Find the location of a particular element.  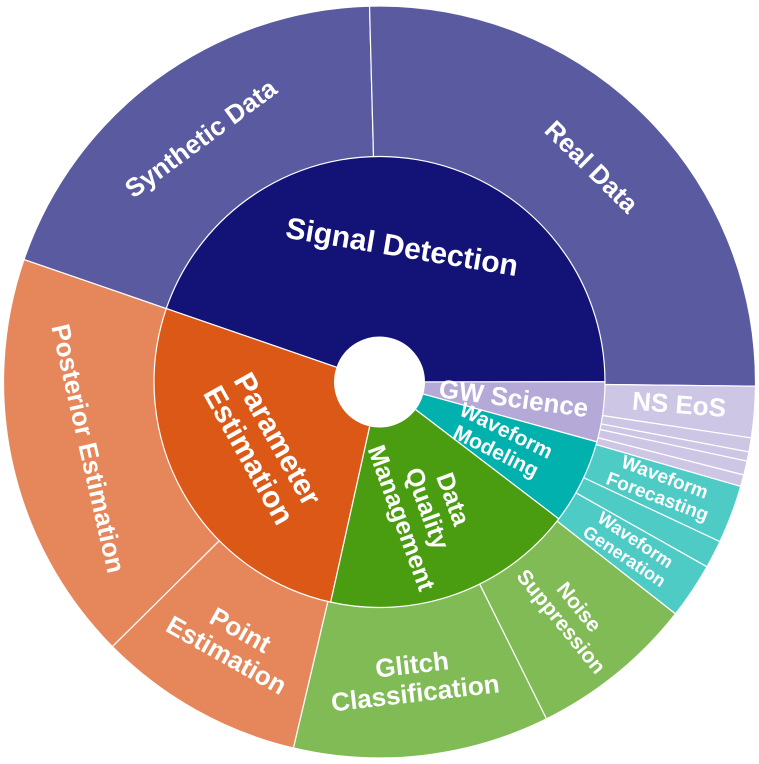

slice-label: Posterior Estimation is located at coordinates (88, 448).